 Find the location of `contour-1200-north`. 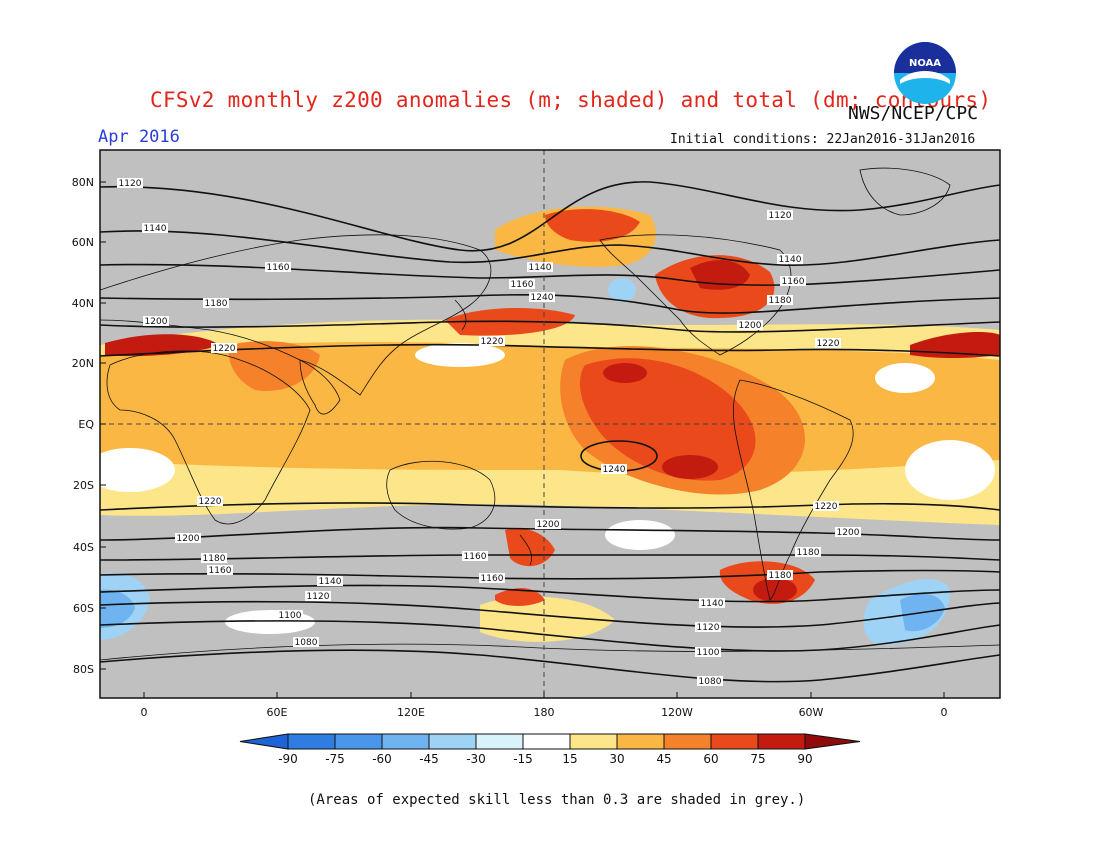

contour-1200-north is located at coordinates (550, 326).